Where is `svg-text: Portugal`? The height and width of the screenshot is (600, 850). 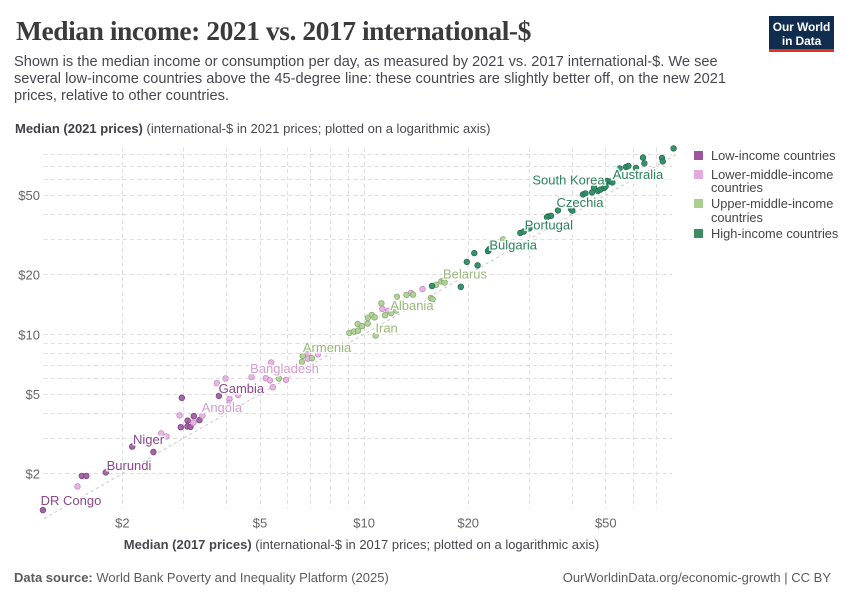
svg-text: Portugal is located at coordinates (549, 225).